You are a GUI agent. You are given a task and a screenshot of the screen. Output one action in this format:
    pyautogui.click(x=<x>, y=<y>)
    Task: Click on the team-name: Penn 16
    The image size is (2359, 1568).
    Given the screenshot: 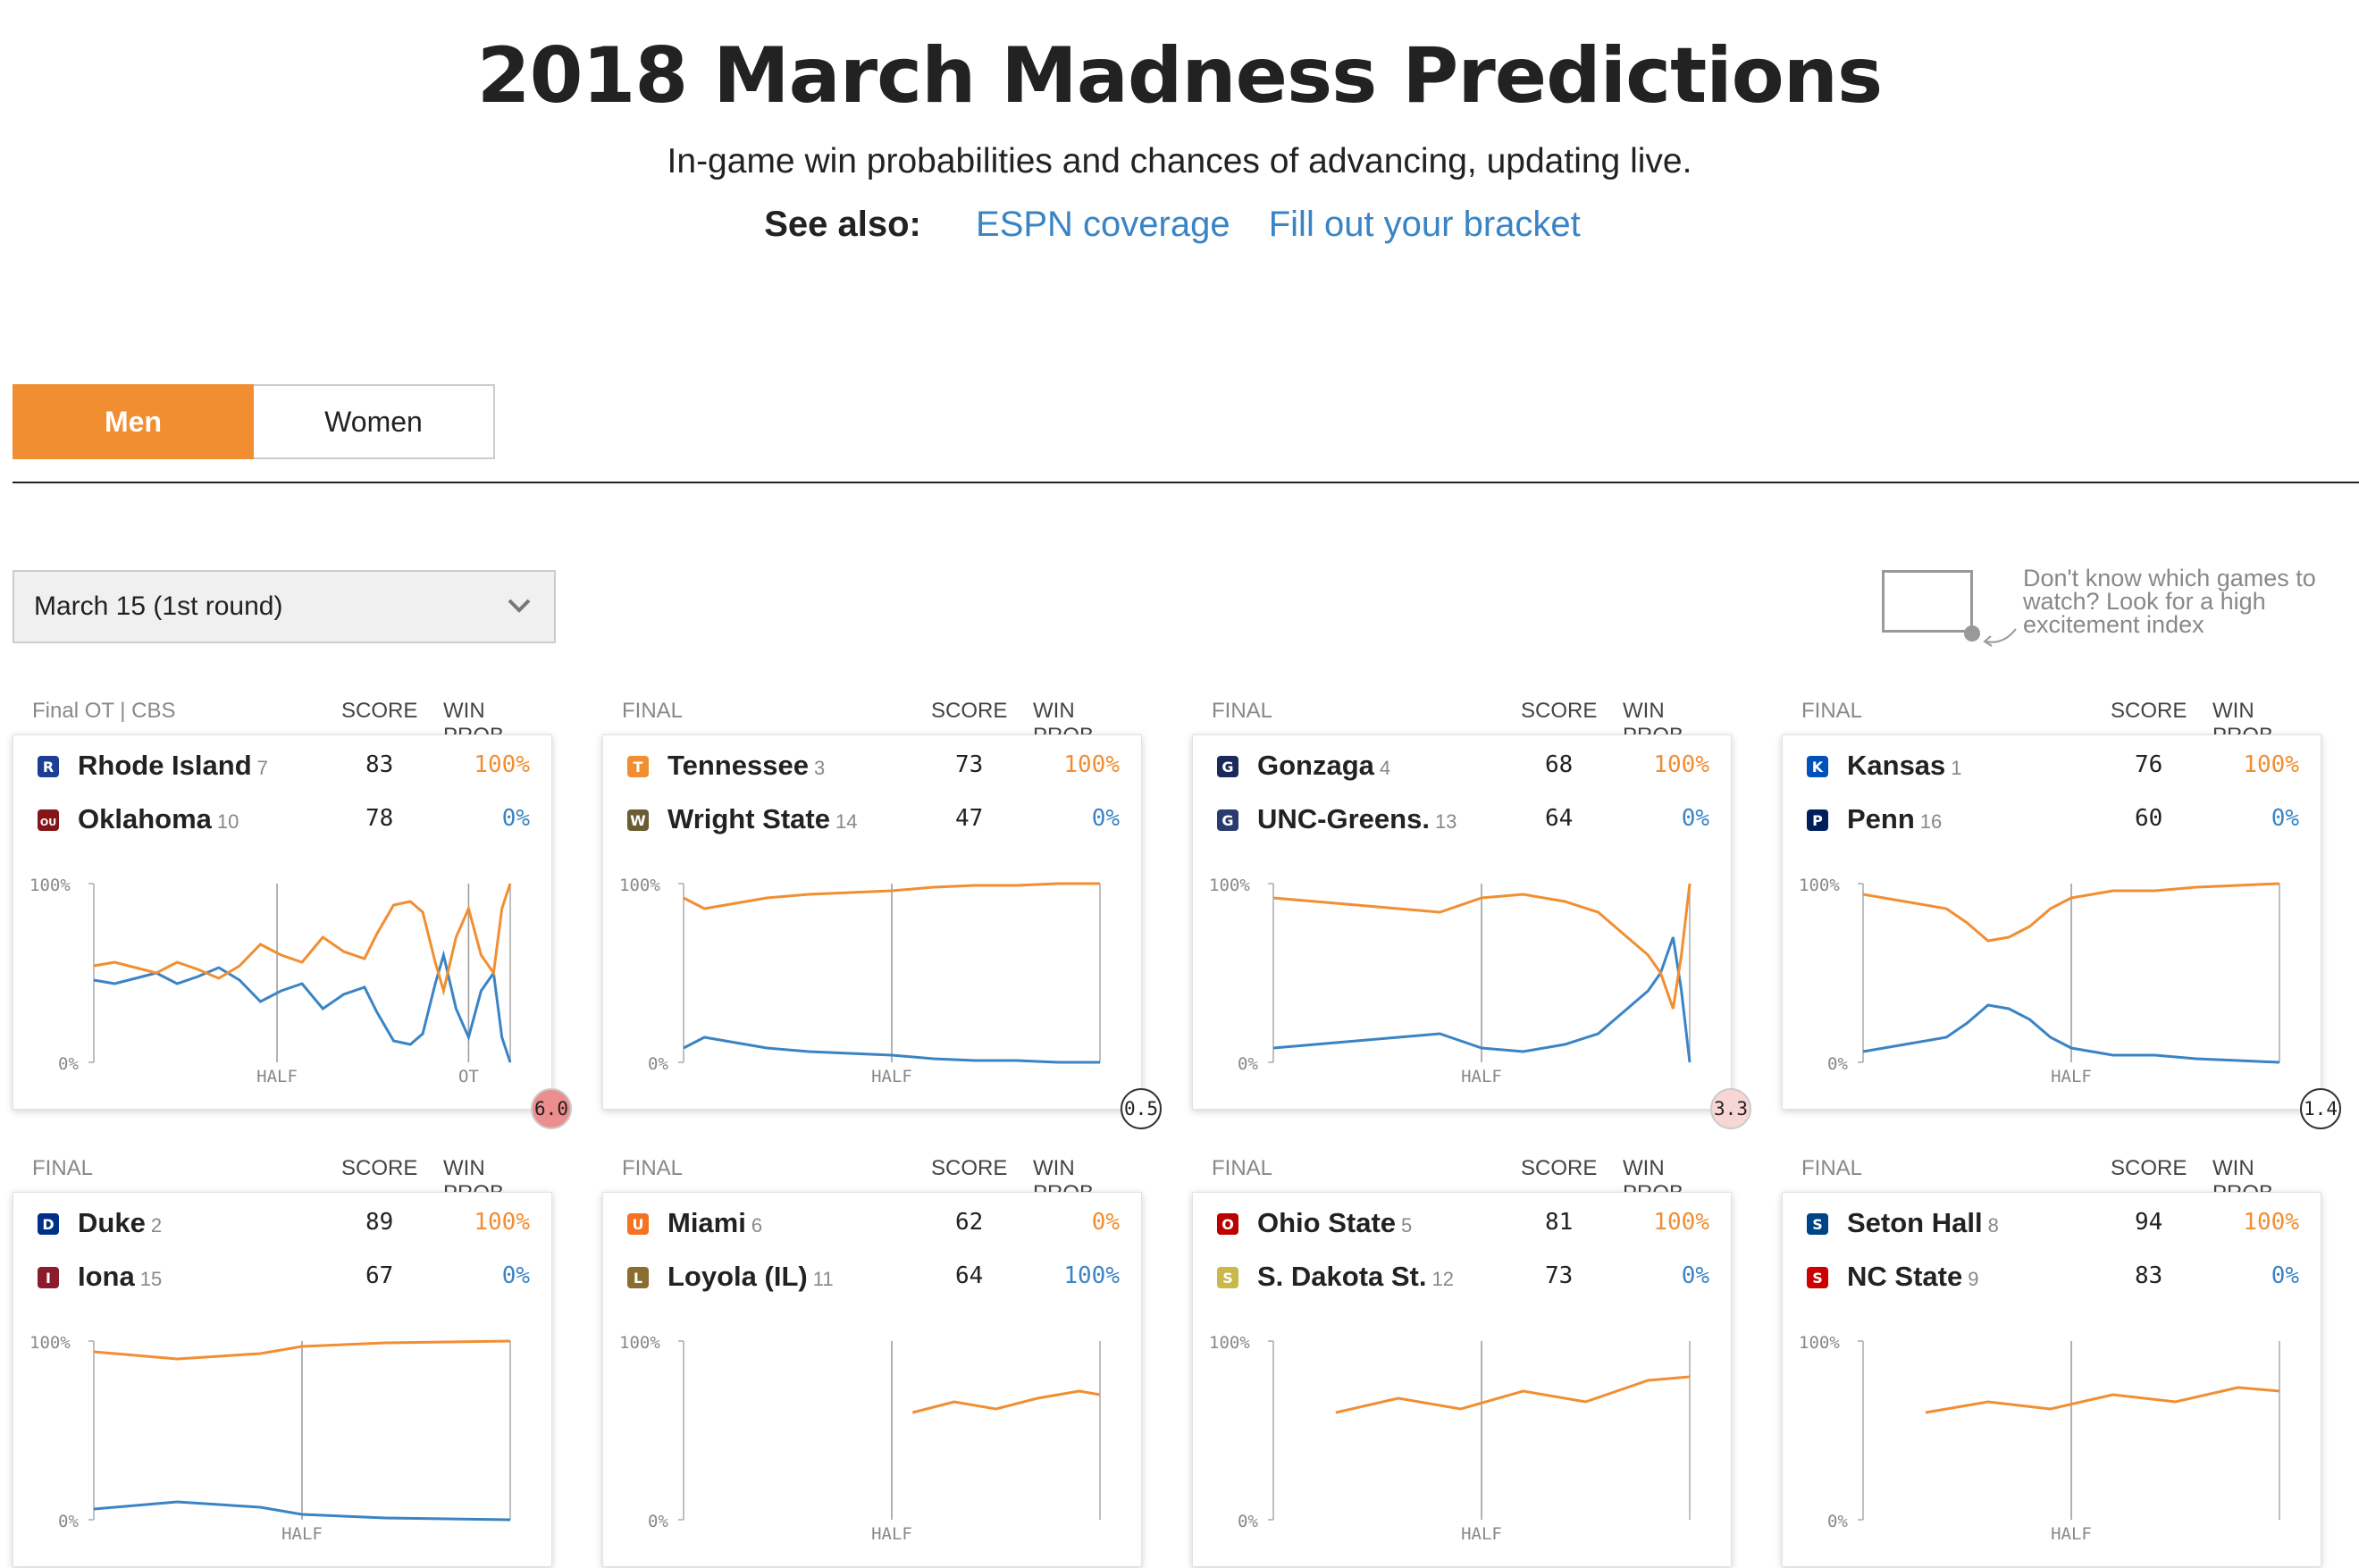 What is the action you would take?
    pyautogui.click(x=1894, y=819)
    